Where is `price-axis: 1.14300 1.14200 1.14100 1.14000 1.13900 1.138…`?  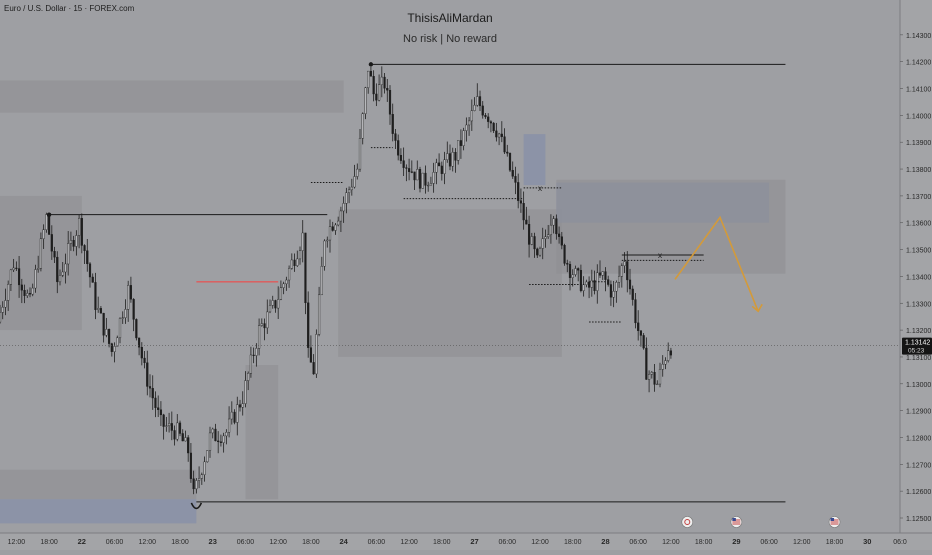 price-axis: 1.14300 1.14200 1.14100 1.14000 1.13900 1.138… is located at coordinates (915, 275).